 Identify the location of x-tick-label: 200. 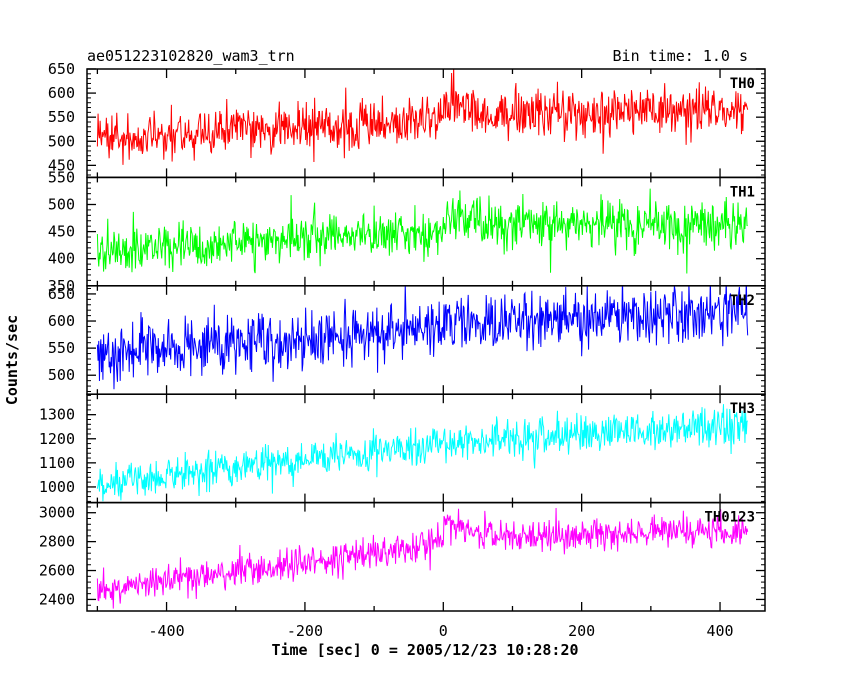
(581, 631).